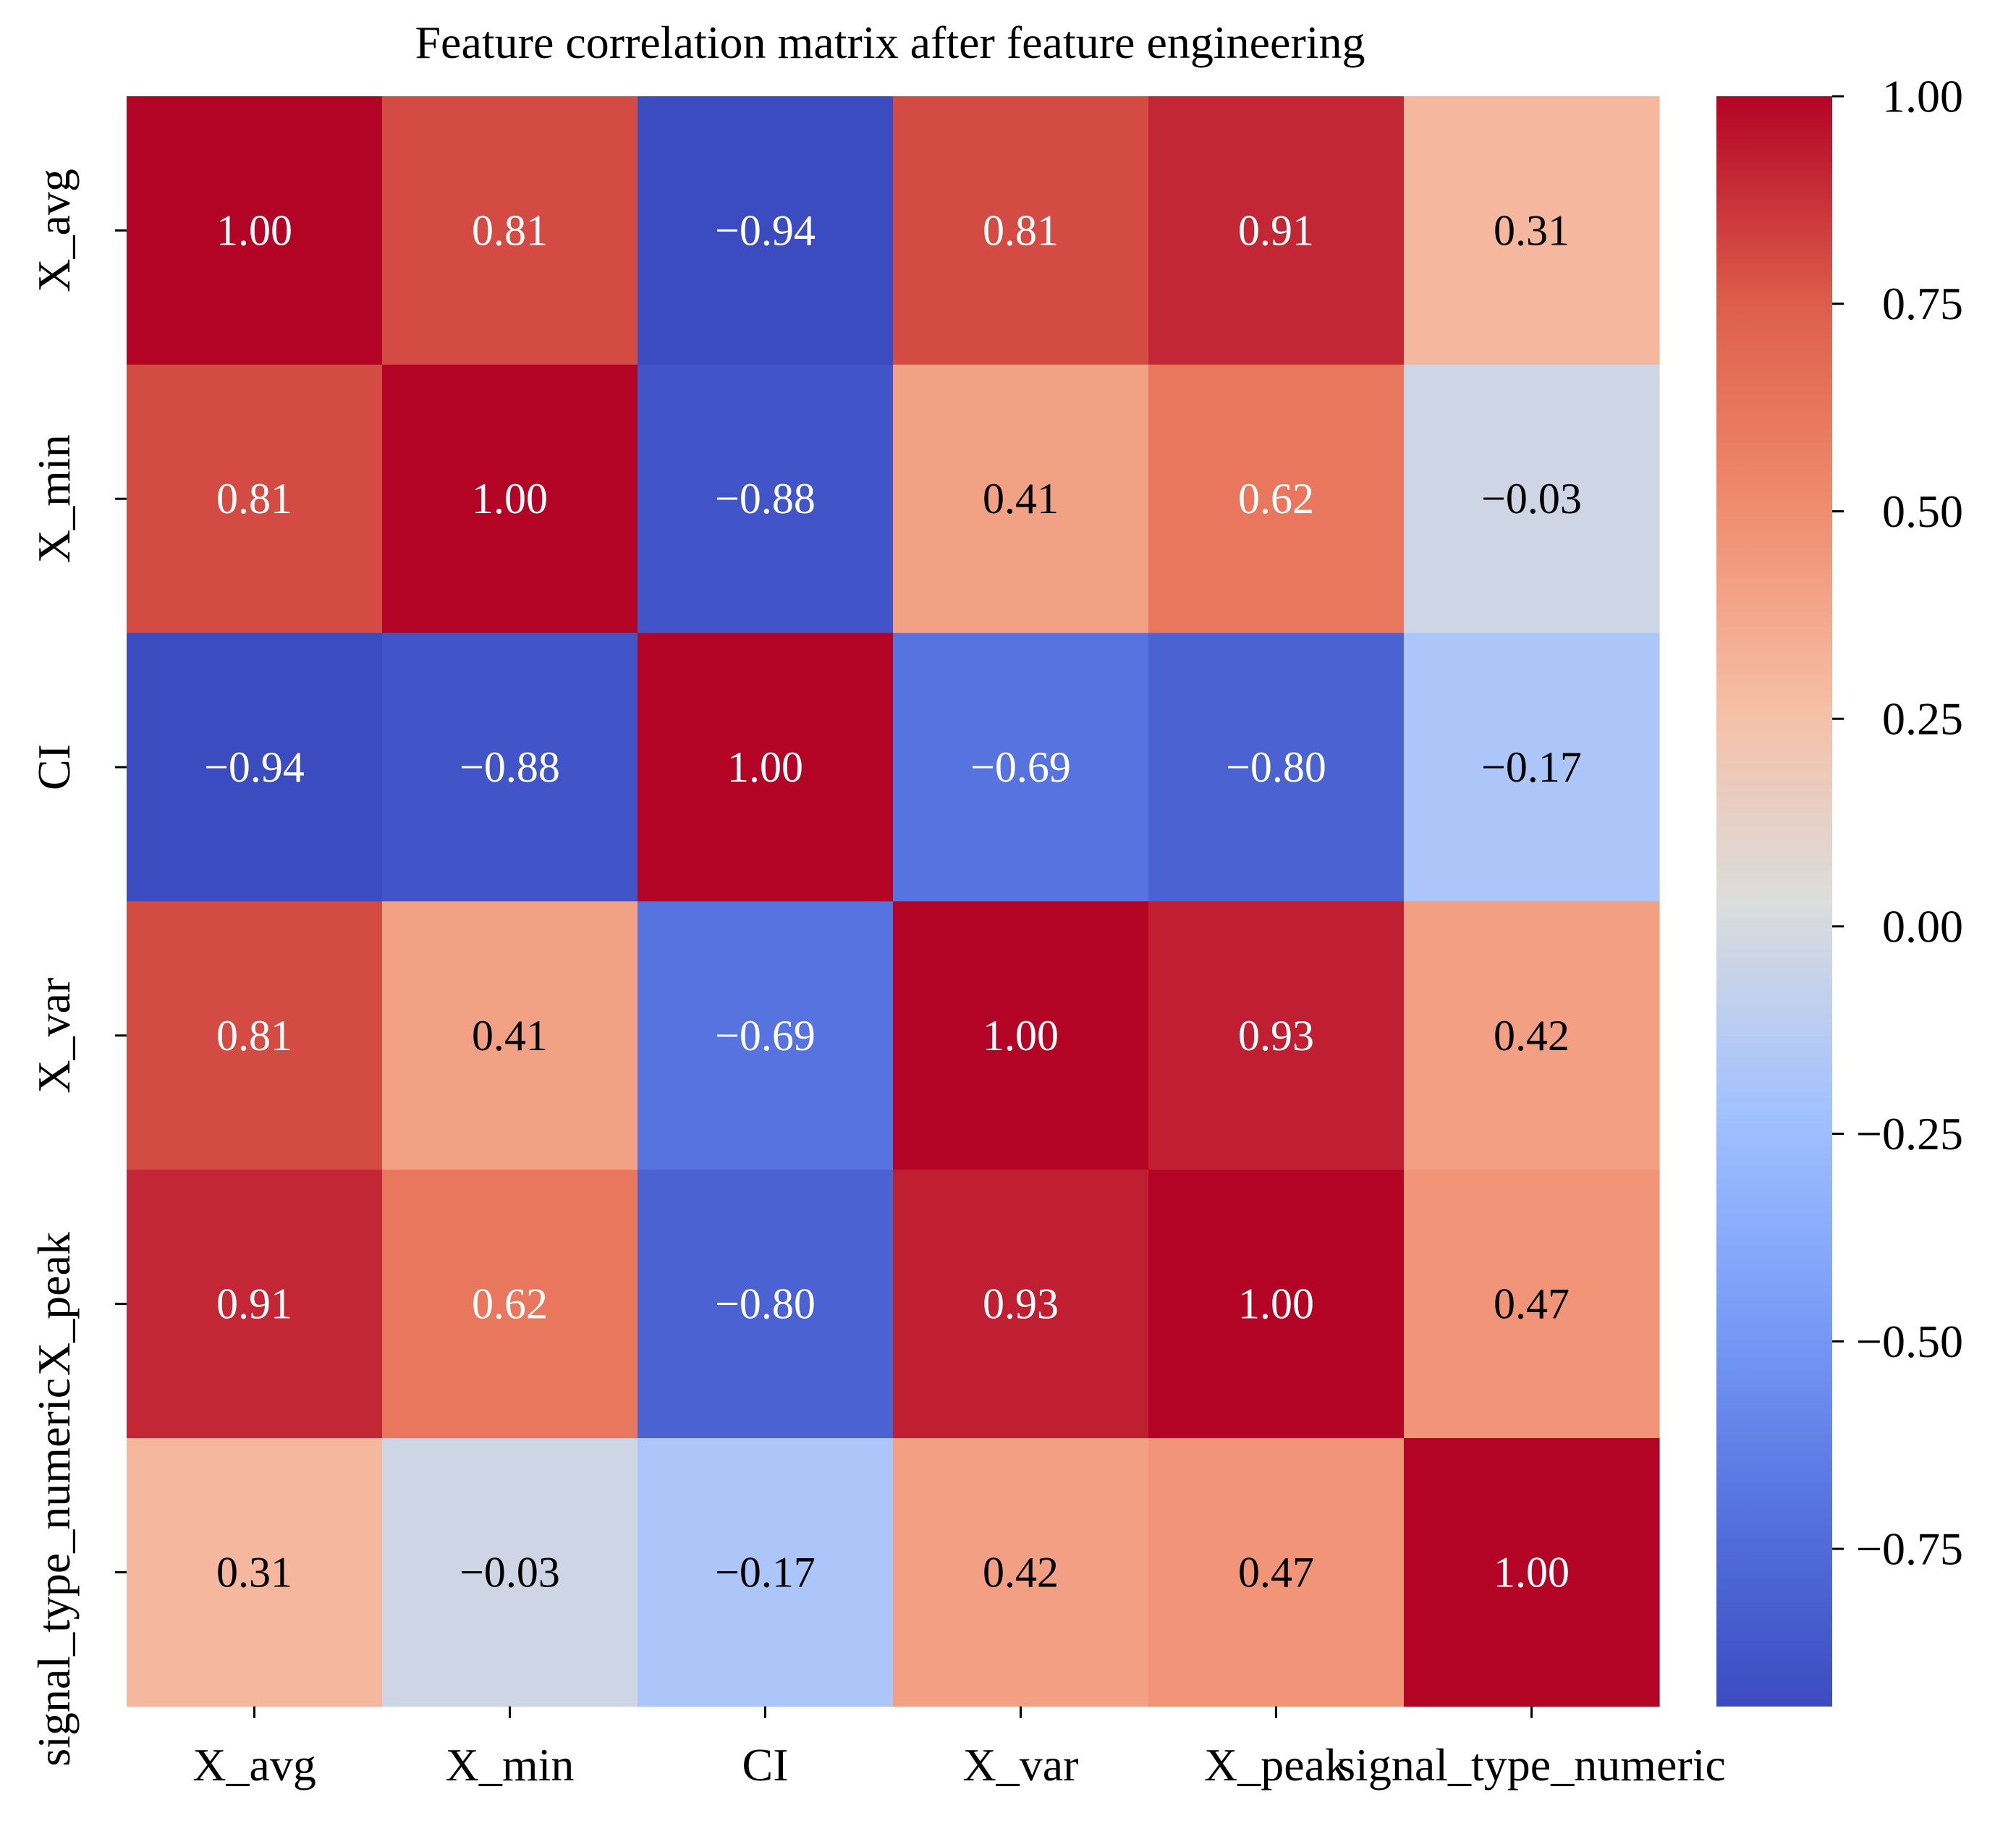 This screenshot has height=1839, width=2016. What do you see at coordinates (1909, 1341) in the screenshot?
I see `colorbar-tick-label: −0.50` at bounding box center [1909, 1341].